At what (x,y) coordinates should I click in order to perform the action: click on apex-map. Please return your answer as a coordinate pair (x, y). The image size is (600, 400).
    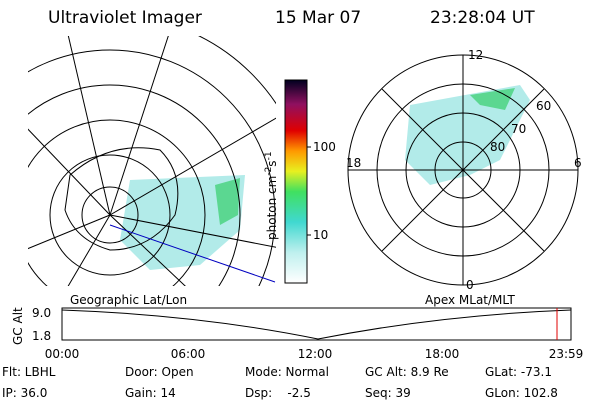
    Looking at the image, I should click on (467, 135).